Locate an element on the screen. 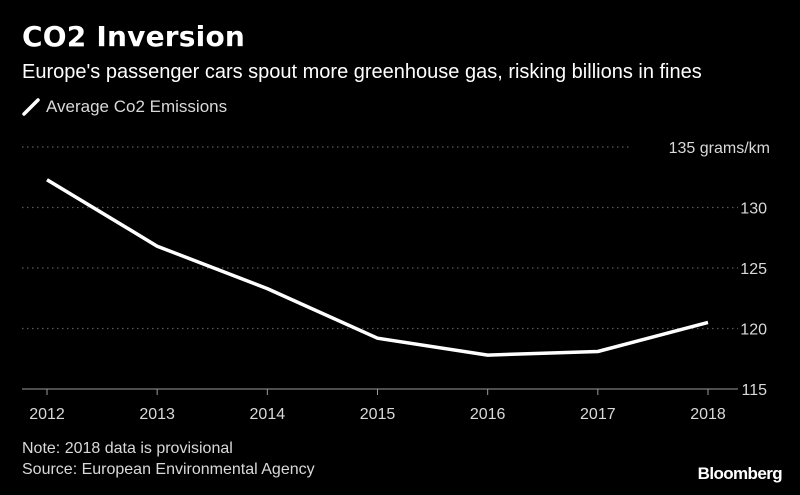 The image size is (800, 495). footnote: Note: 2018 data is provisional is located at coordinates (127, 448).